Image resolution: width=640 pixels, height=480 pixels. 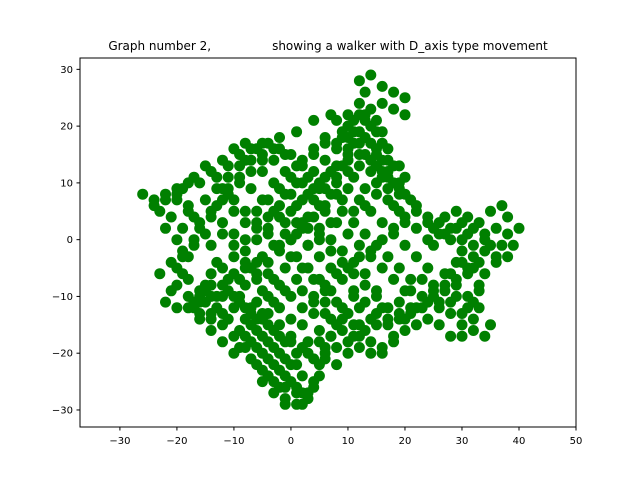 What do you see at coordinates (291, 441) in the screenshot?
I see `x-tick-label: 0` at bounding box center [291, 441].